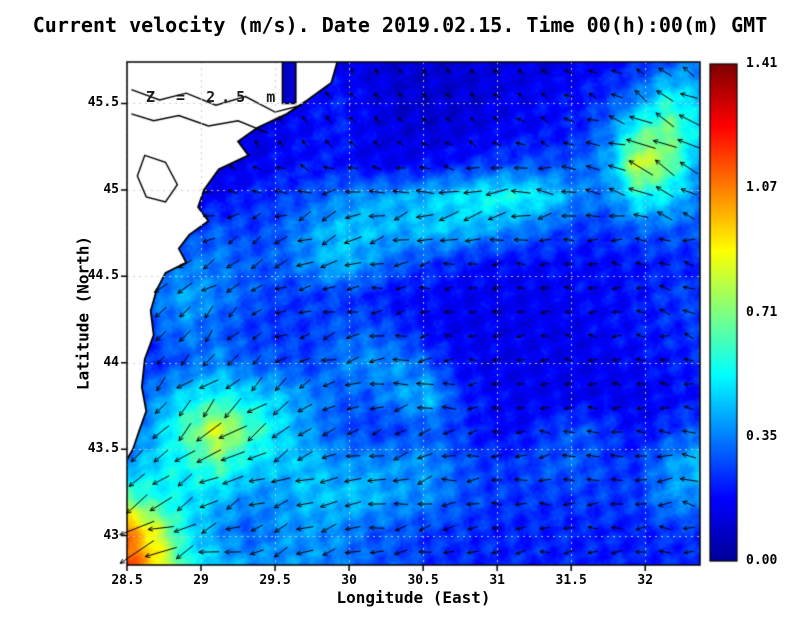 The width and height of the screenshot is (800, 618). What do you see at coordinates (349, 580) in the screenshot?
I see `x-tick-label: 30` at bounding box center [349, 580].